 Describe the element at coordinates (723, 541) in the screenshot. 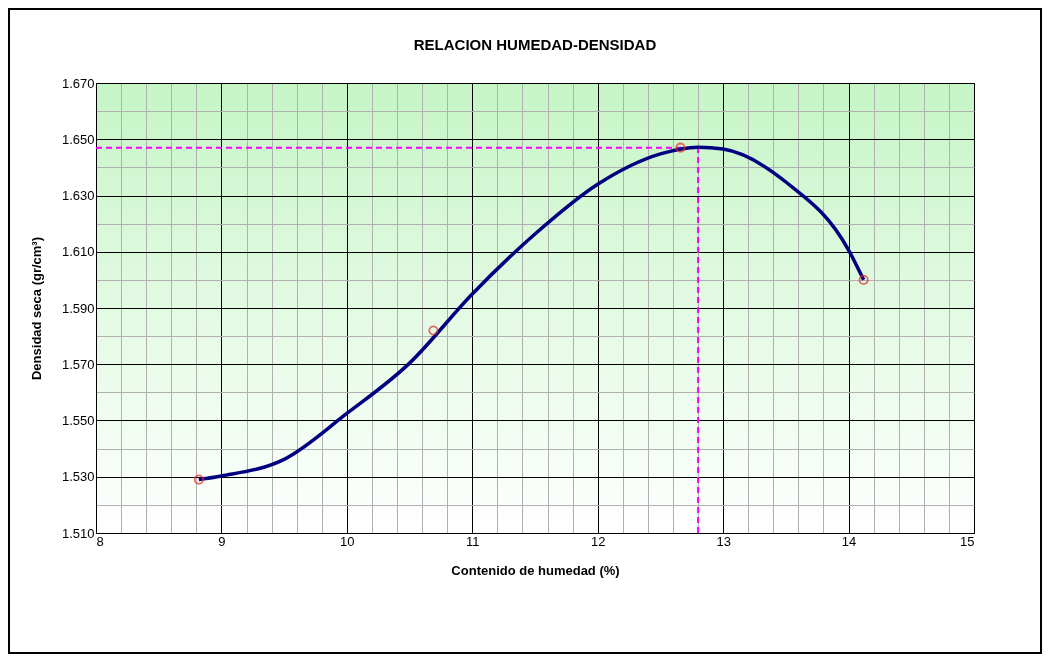

I see `x-tick-label: 13` at that location.